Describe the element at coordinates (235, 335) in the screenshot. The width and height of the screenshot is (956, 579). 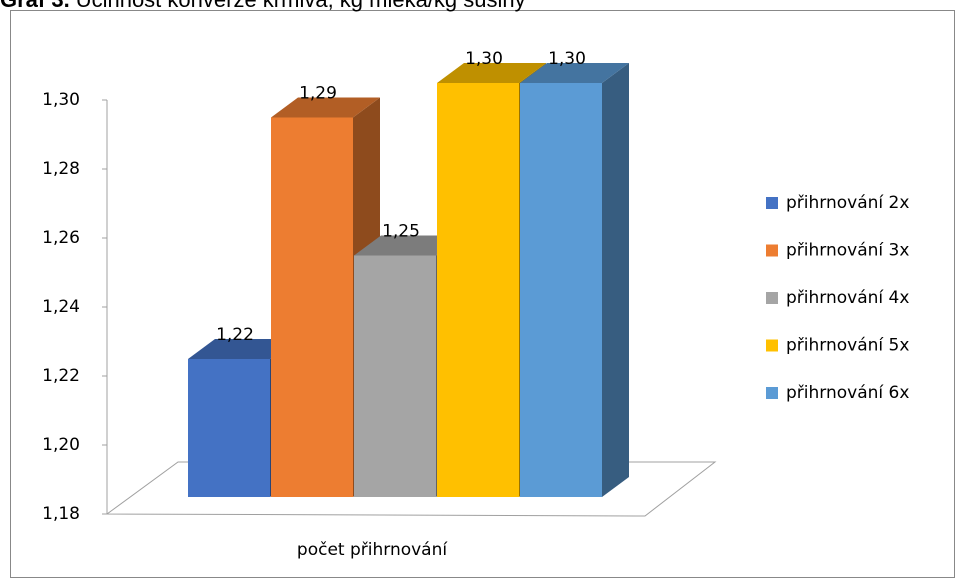
I see `data-label: 1,22` at that location.